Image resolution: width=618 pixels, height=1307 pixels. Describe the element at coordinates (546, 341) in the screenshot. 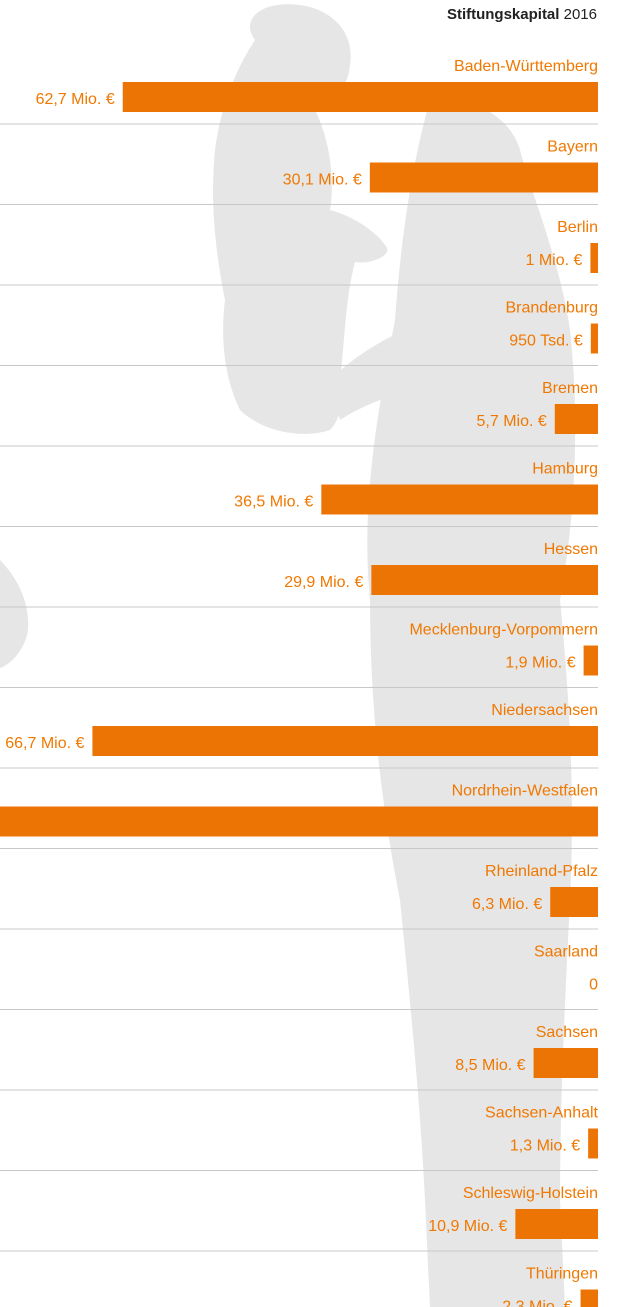

I see `value-label-brandenburg: 950 Tsd. €` at that location.